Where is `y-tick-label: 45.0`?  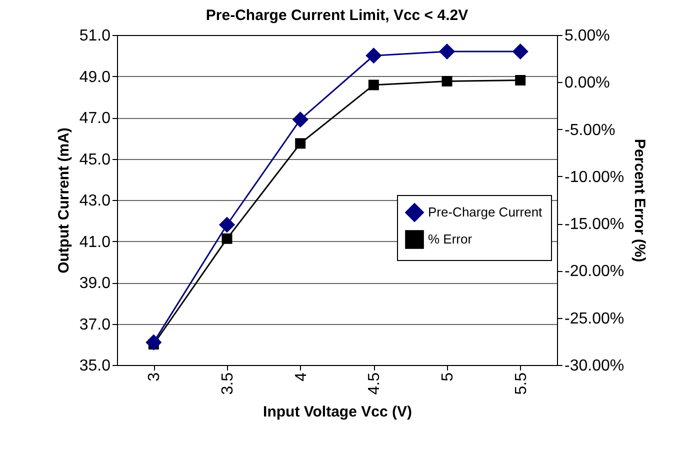 y-tick-label: 45.0 is located at coordinates (95, 159).